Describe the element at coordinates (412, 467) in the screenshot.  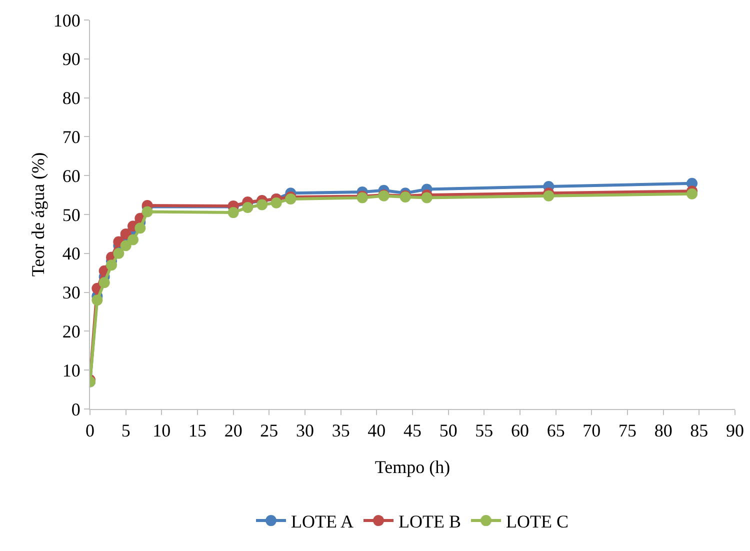
I see `x-axis-title: Tempo (h)` at that location.